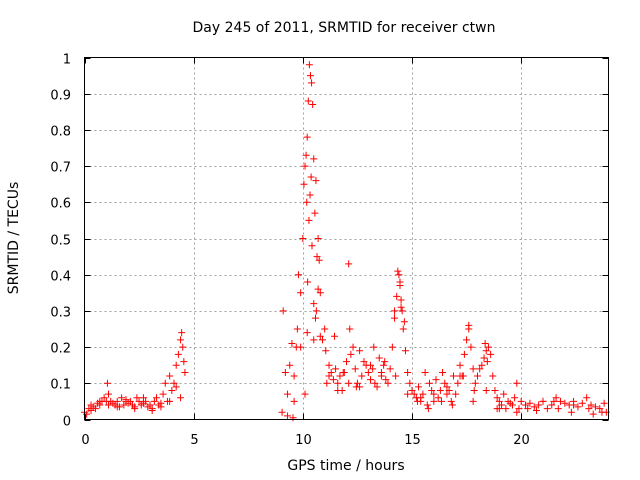  What do you see at coordinates (14, 238) in the screenshot?
I see `y-axis-label: SRMTID / TECUs` at bounding box center [14, 238].